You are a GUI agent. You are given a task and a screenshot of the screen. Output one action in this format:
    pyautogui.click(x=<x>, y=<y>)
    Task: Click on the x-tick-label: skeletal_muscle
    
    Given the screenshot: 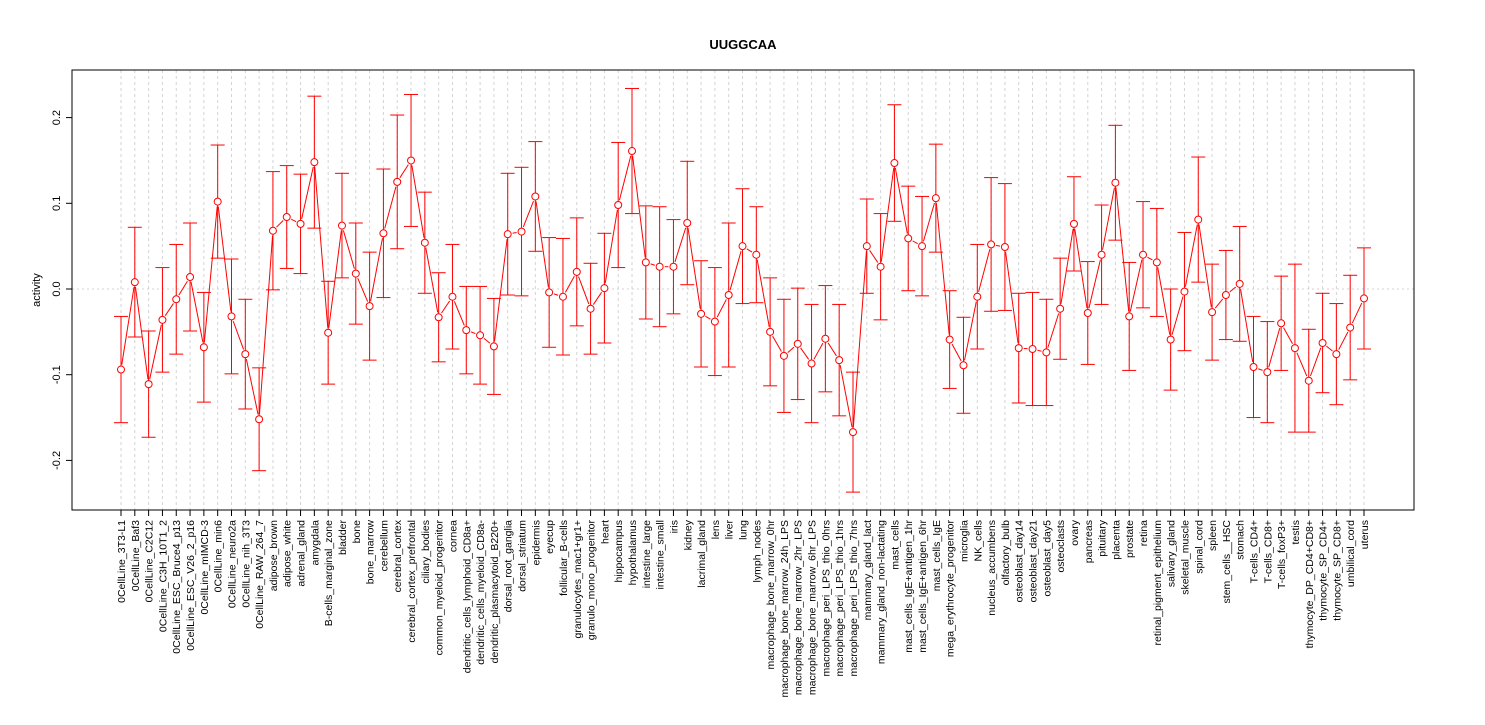 What is the action you would take?
    pyautogui.click(x=1185, y=557)
    